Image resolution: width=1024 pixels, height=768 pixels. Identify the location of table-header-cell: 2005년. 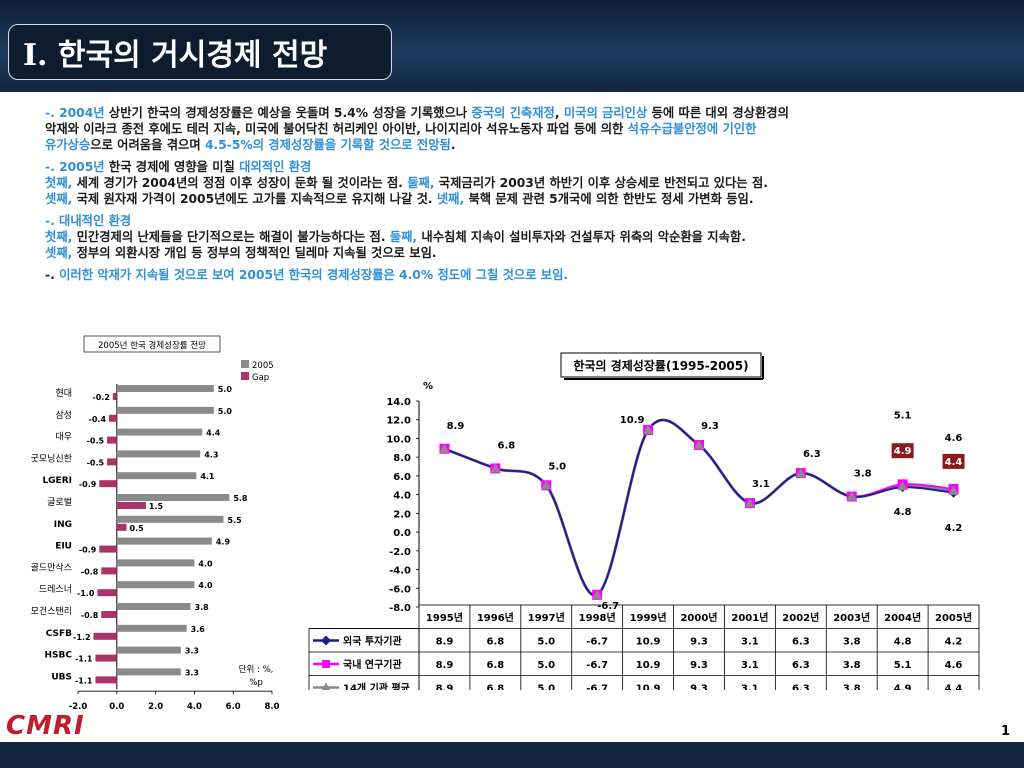
(953, 617).